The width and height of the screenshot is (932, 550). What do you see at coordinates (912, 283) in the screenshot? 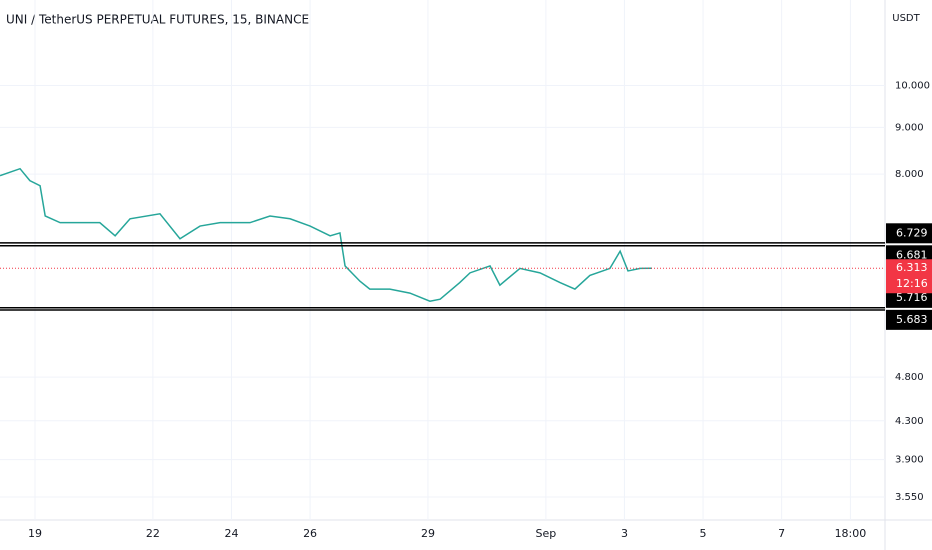
I see `countdown-label: 12:16` at bounding box center [912, 283].